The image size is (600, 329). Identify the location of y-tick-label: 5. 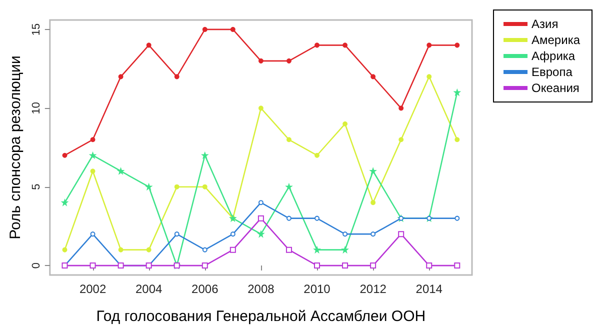
(36, 187).